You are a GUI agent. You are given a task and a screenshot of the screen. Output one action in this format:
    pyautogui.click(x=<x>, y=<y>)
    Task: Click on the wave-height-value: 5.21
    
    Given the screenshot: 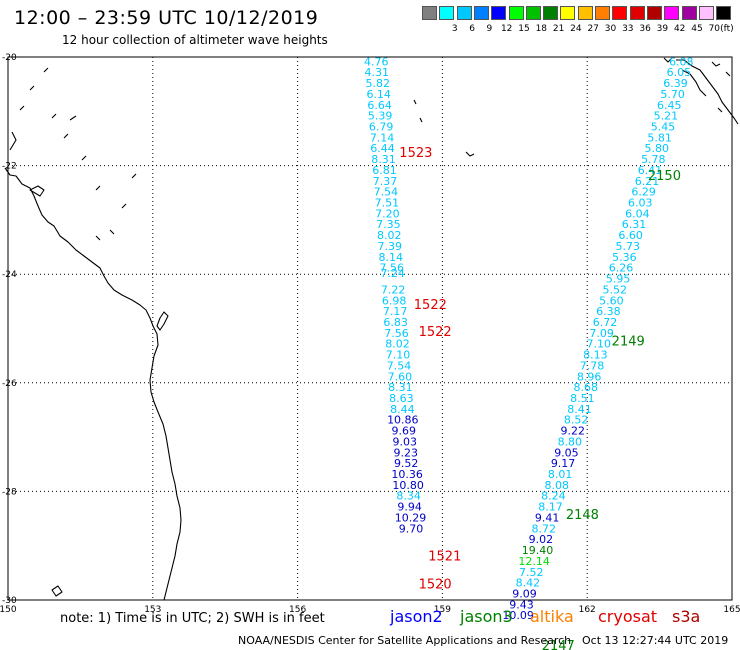 What is the action you would take?
    pyautogui.click(x=666, y=116)
    